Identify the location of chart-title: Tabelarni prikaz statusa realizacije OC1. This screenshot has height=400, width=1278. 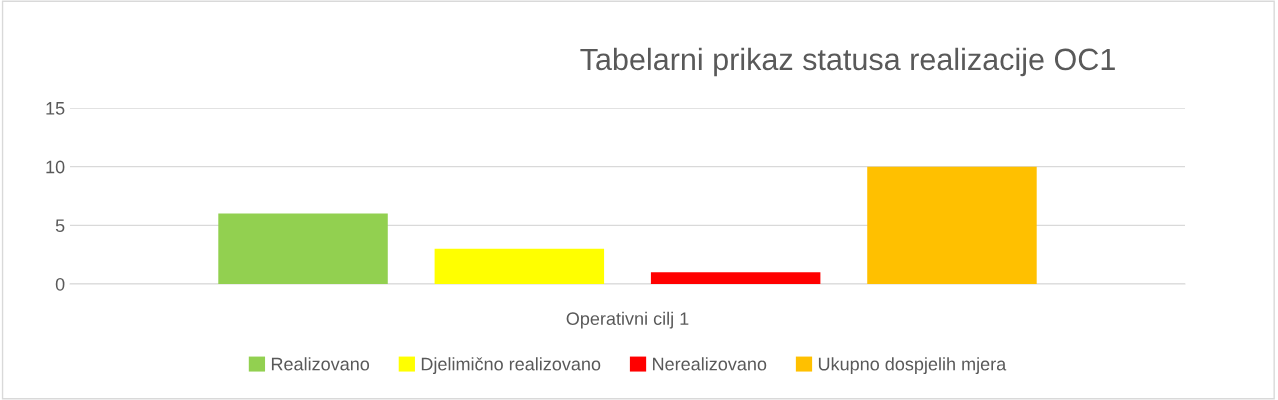
(847, 62).